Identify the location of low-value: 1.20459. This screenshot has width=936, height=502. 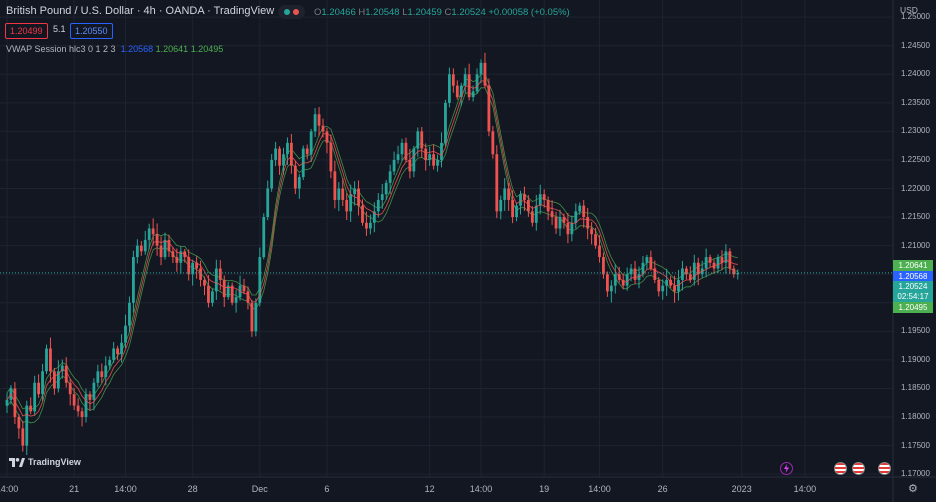
(424, 12).